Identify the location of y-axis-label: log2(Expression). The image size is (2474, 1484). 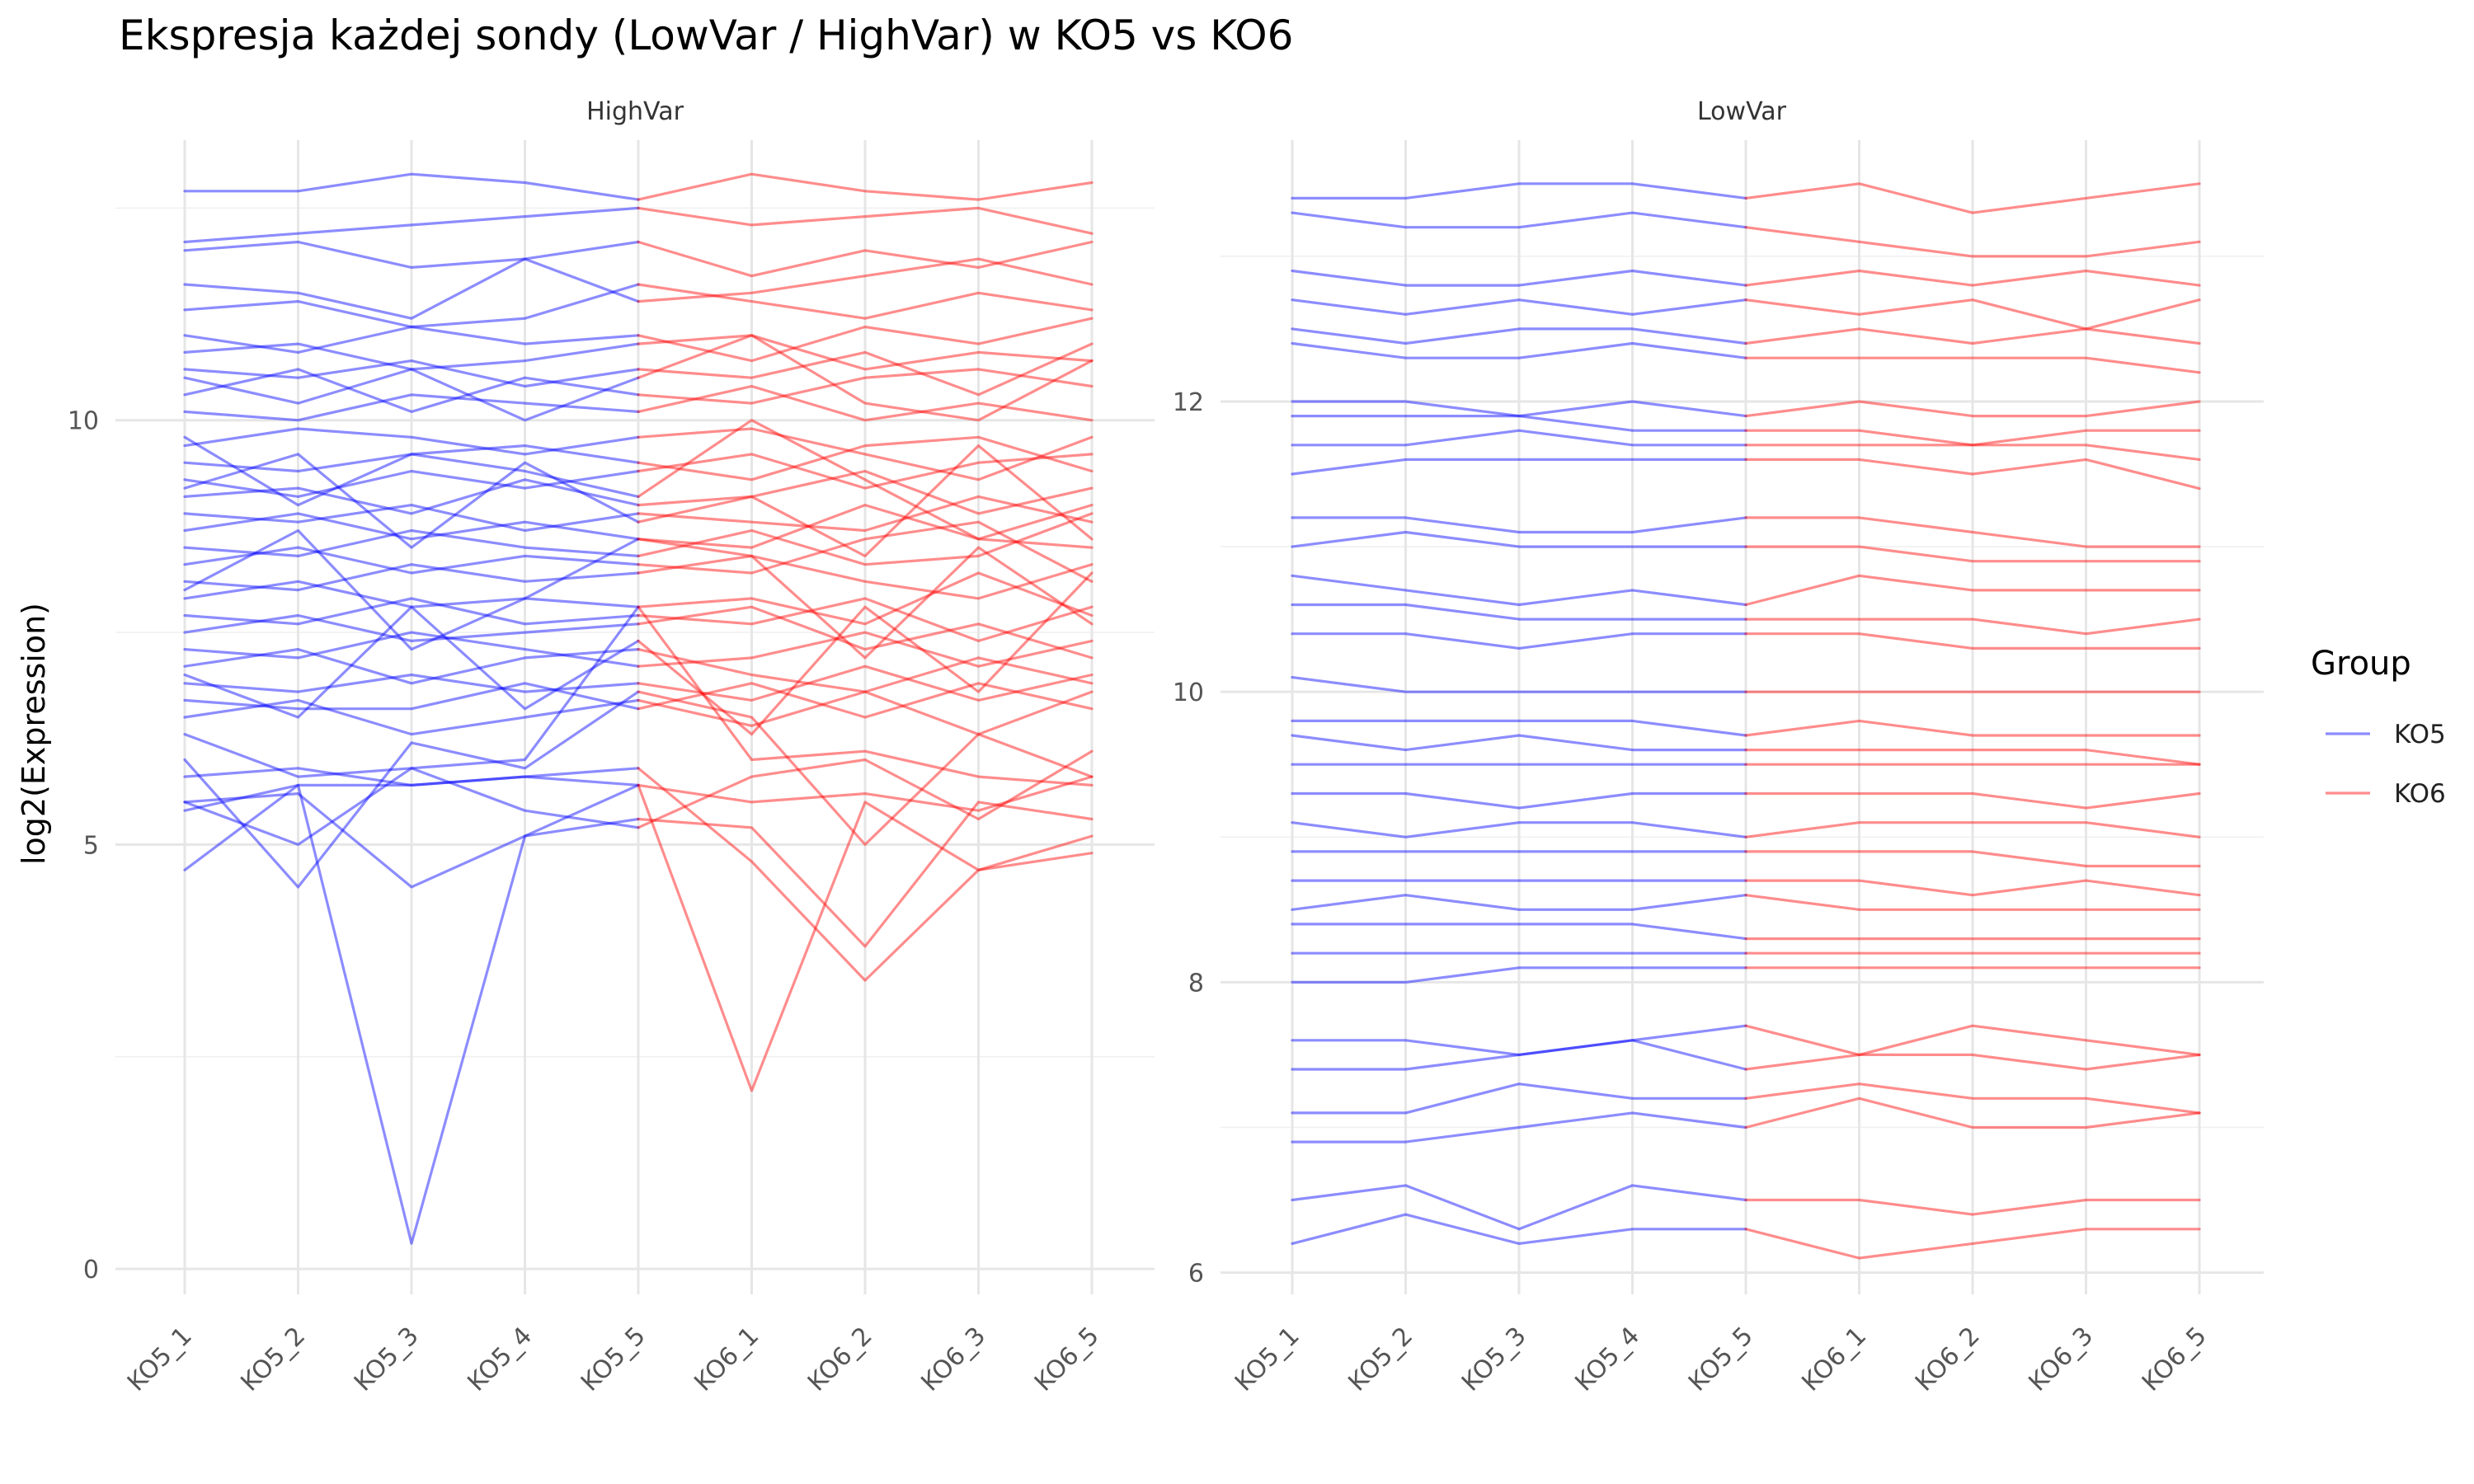
(34, 734).